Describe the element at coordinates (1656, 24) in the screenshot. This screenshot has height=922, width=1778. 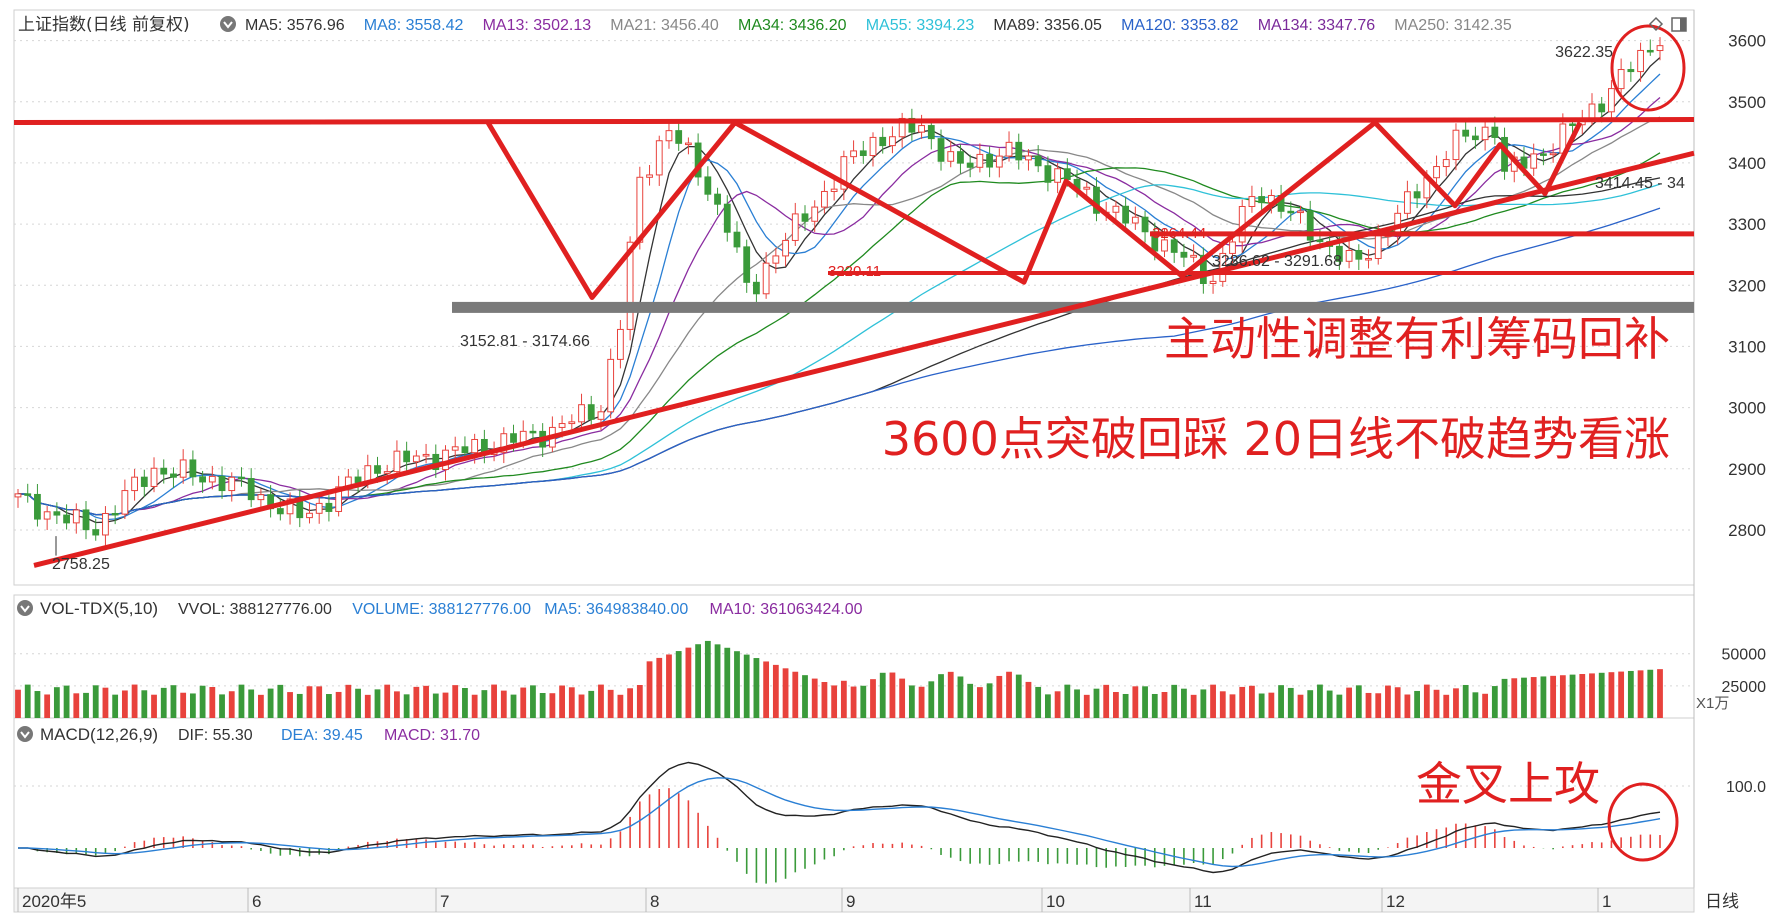
I see `diamond-icon` at that location.